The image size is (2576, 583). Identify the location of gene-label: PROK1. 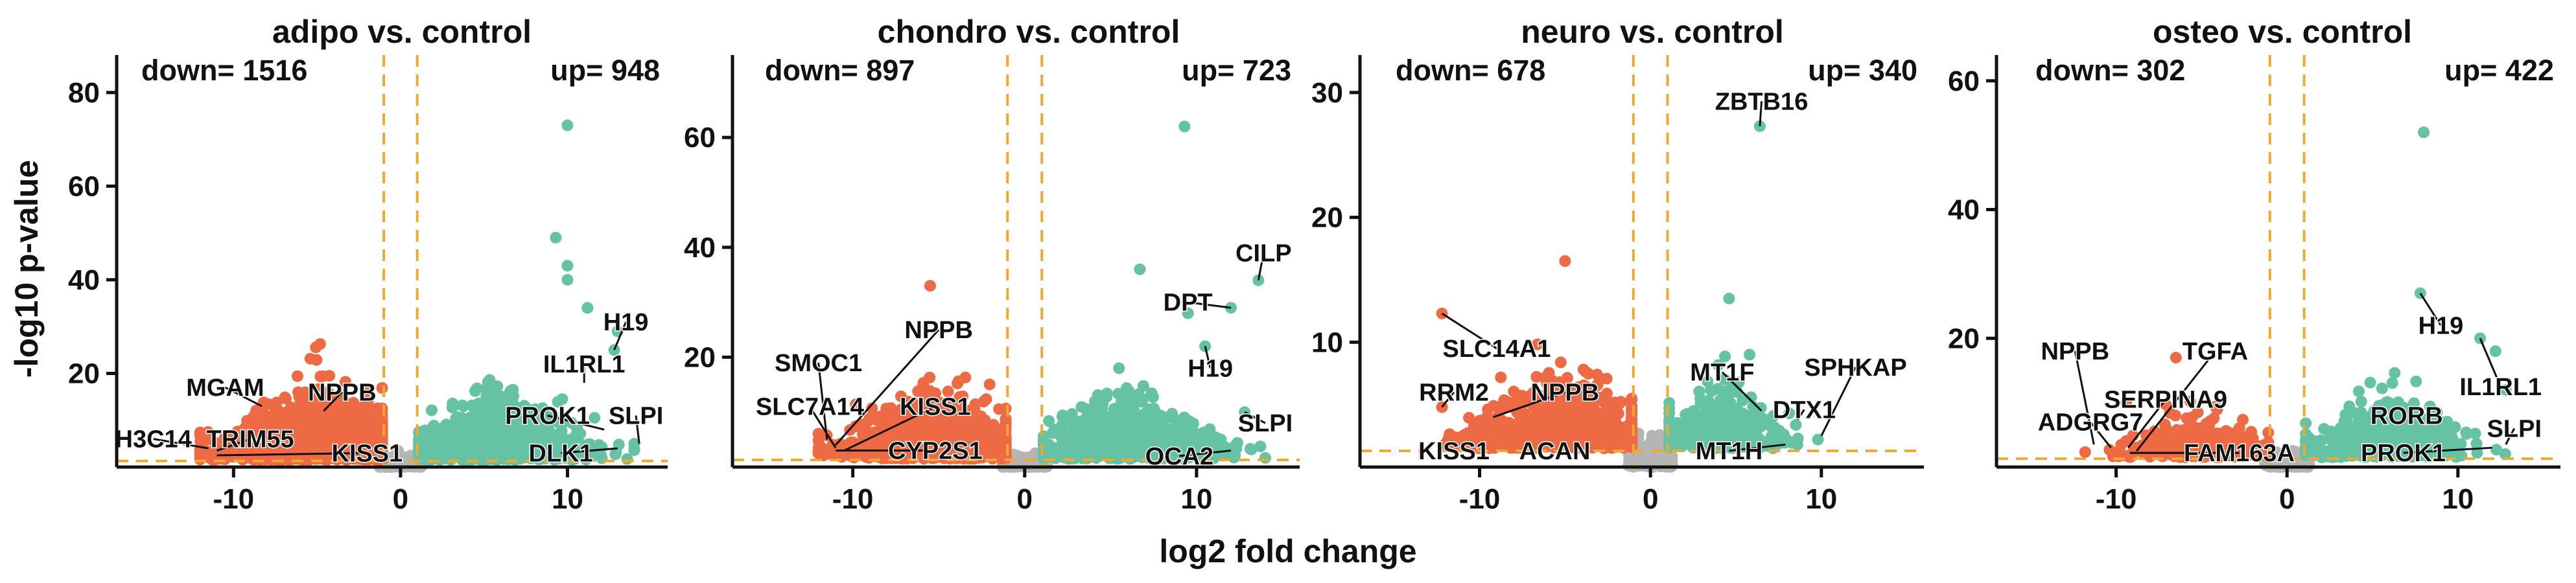
(547, 416).